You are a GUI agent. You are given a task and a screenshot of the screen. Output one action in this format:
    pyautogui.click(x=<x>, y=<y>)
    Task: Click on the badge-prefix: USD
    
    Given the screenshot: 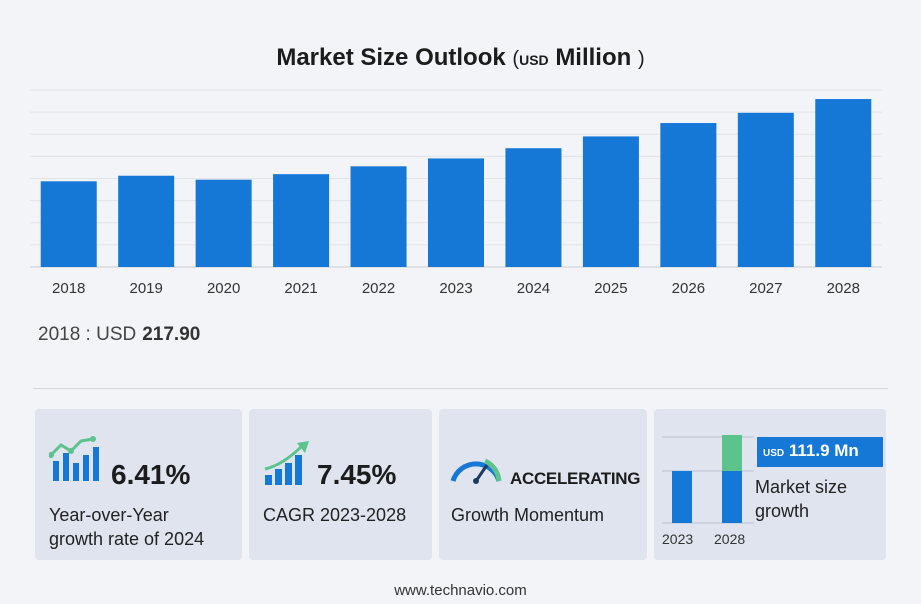 What is the action you would take?
    pyautogui.click(x=774, y=453)
    